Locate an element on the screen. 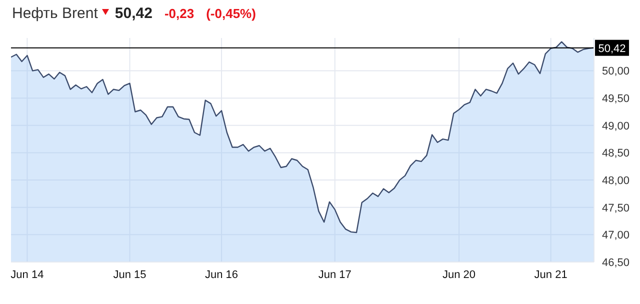 This screenshot has width=640, height=304. x-tick-label: Jun 17 is located at coordinates (335, 274).